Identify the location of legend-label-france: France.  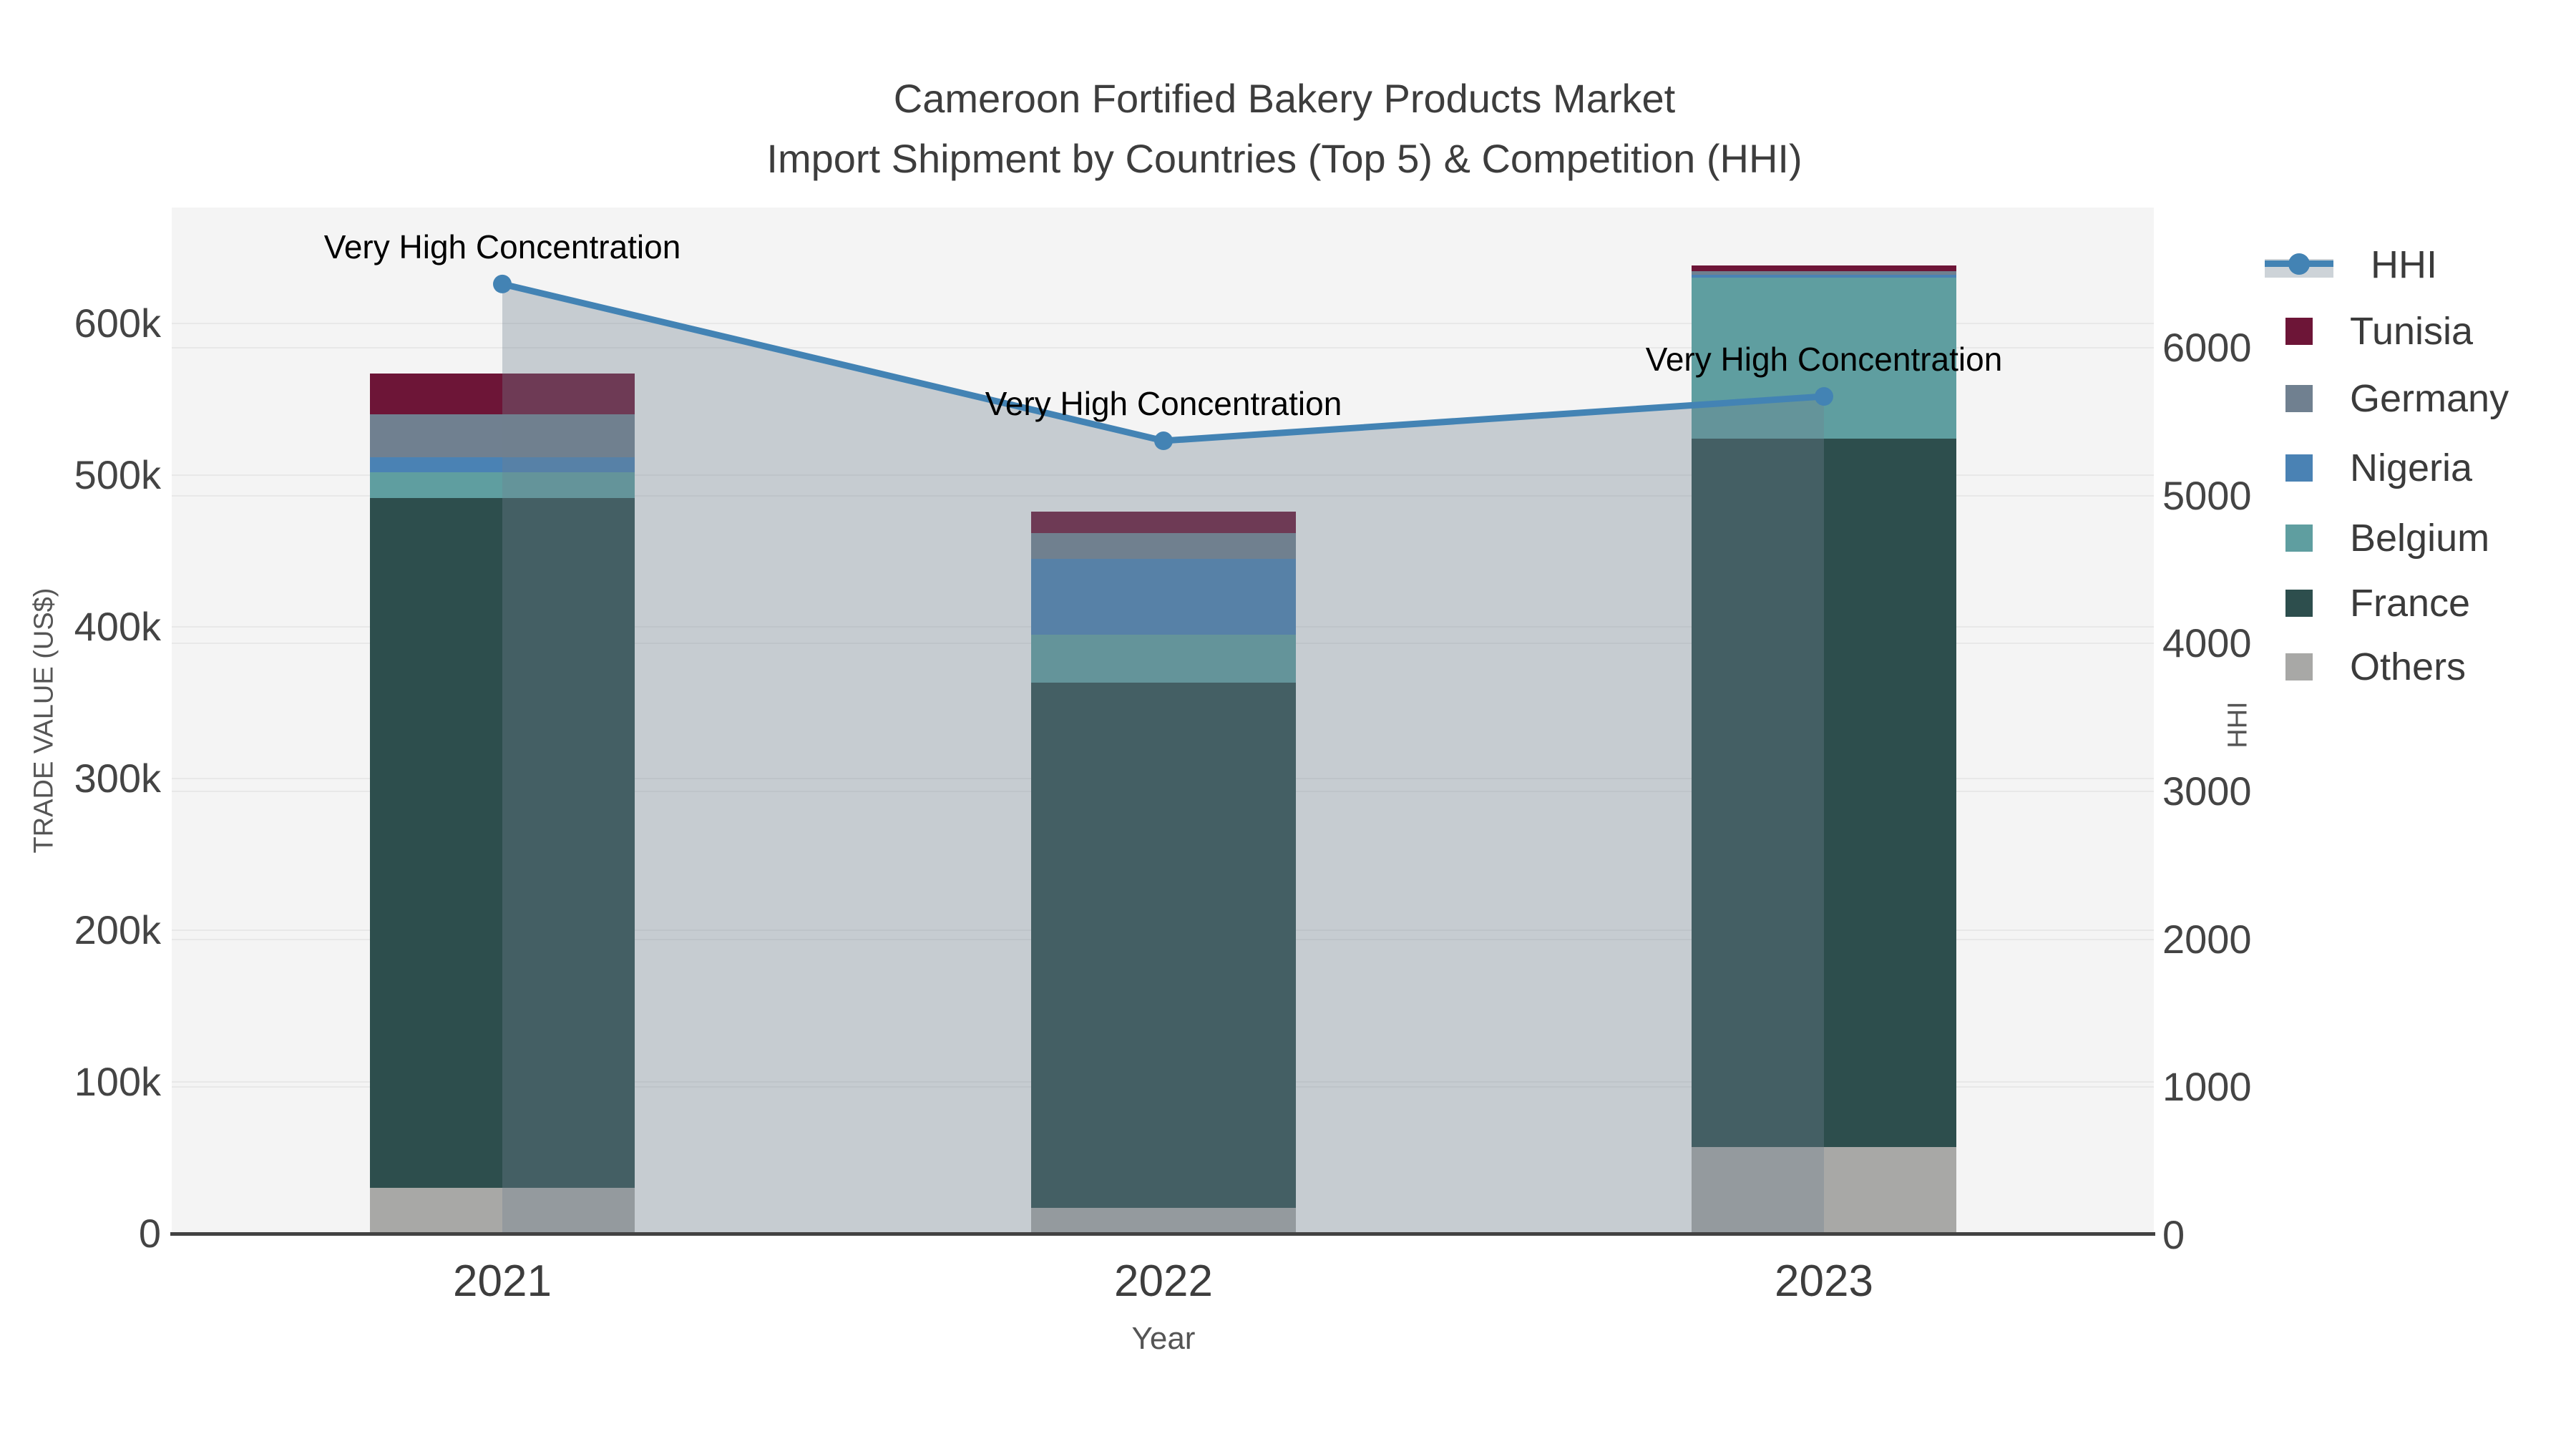
(2410, 603).